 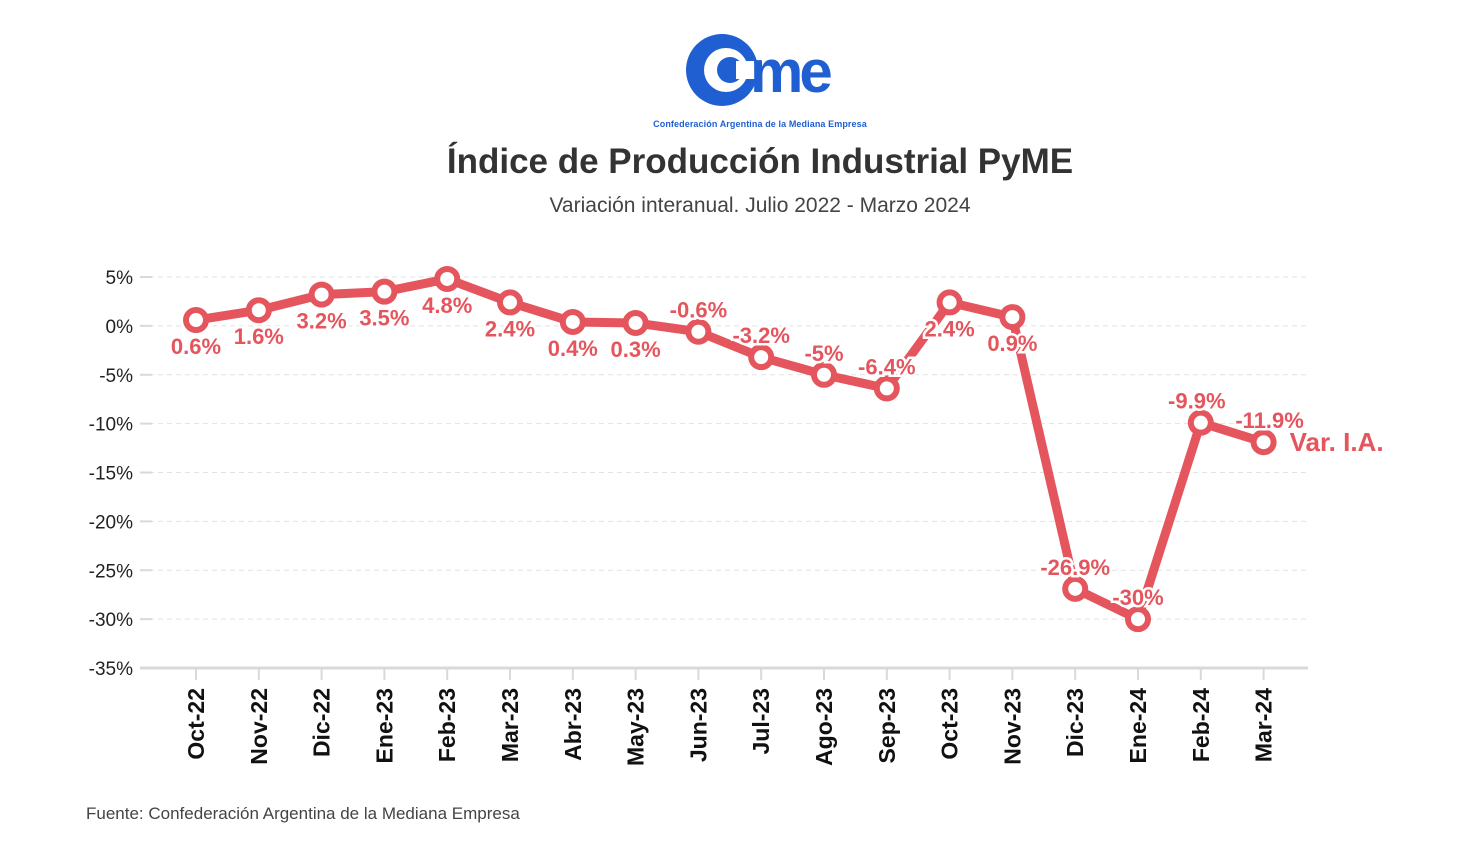 I want to click on y-tick-label: -15%, so click(x=111, y=474).